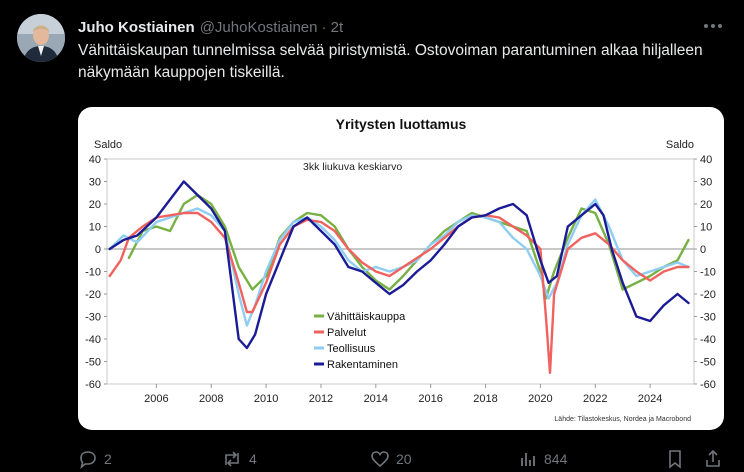 The height and width of the screenshot is (472, 744). I want to click on x-tick-label: 2018, so click(485, 399).